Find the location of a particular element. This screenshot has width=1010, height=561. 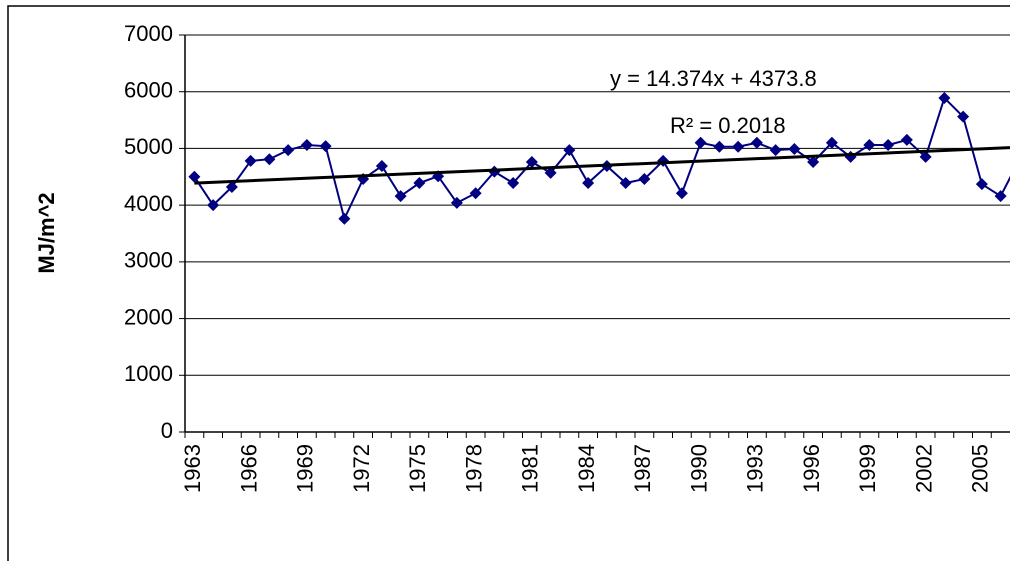

y-tick-label: 1000 is located at coordinates (148, 373).